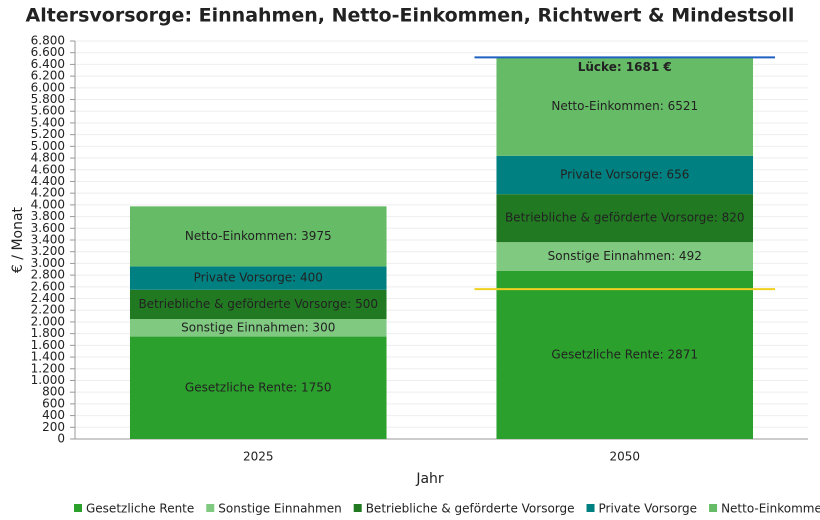  I want to click on y-tick-label: 5.400, so click(48, 122).